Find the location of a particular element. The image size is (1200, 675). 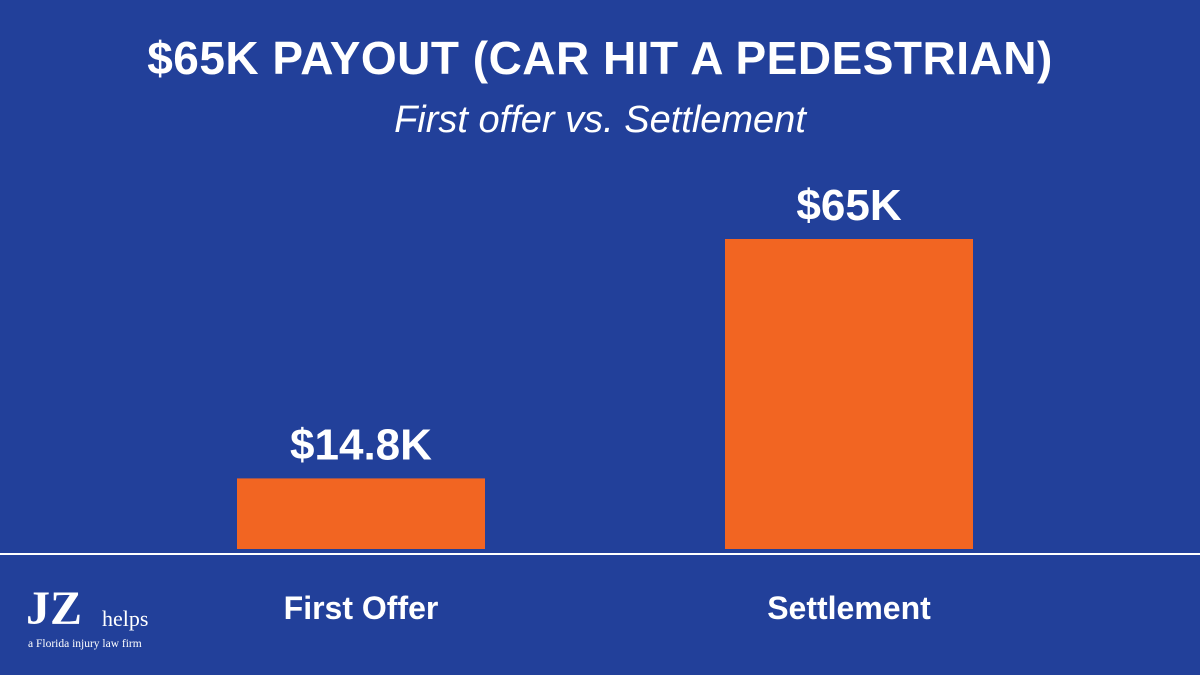

logo-mark: JZ is located at coordinates (54, 608).